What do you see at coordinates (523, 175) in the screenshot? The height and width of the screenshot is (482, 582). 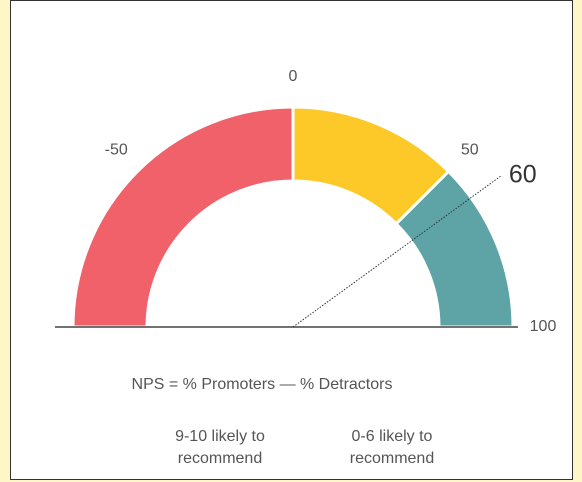 I see `value-label: 60` at bounding box center [523, 175].